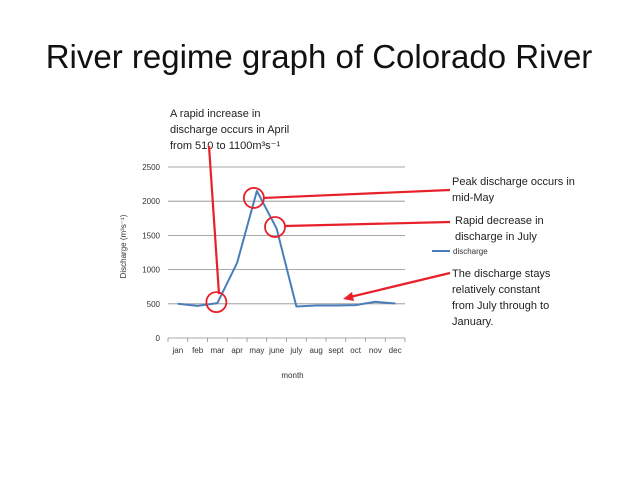 The height and width of the screenshot is (479, 638). I want to click on legend-label-discharge: discharge, so click(470, 251).